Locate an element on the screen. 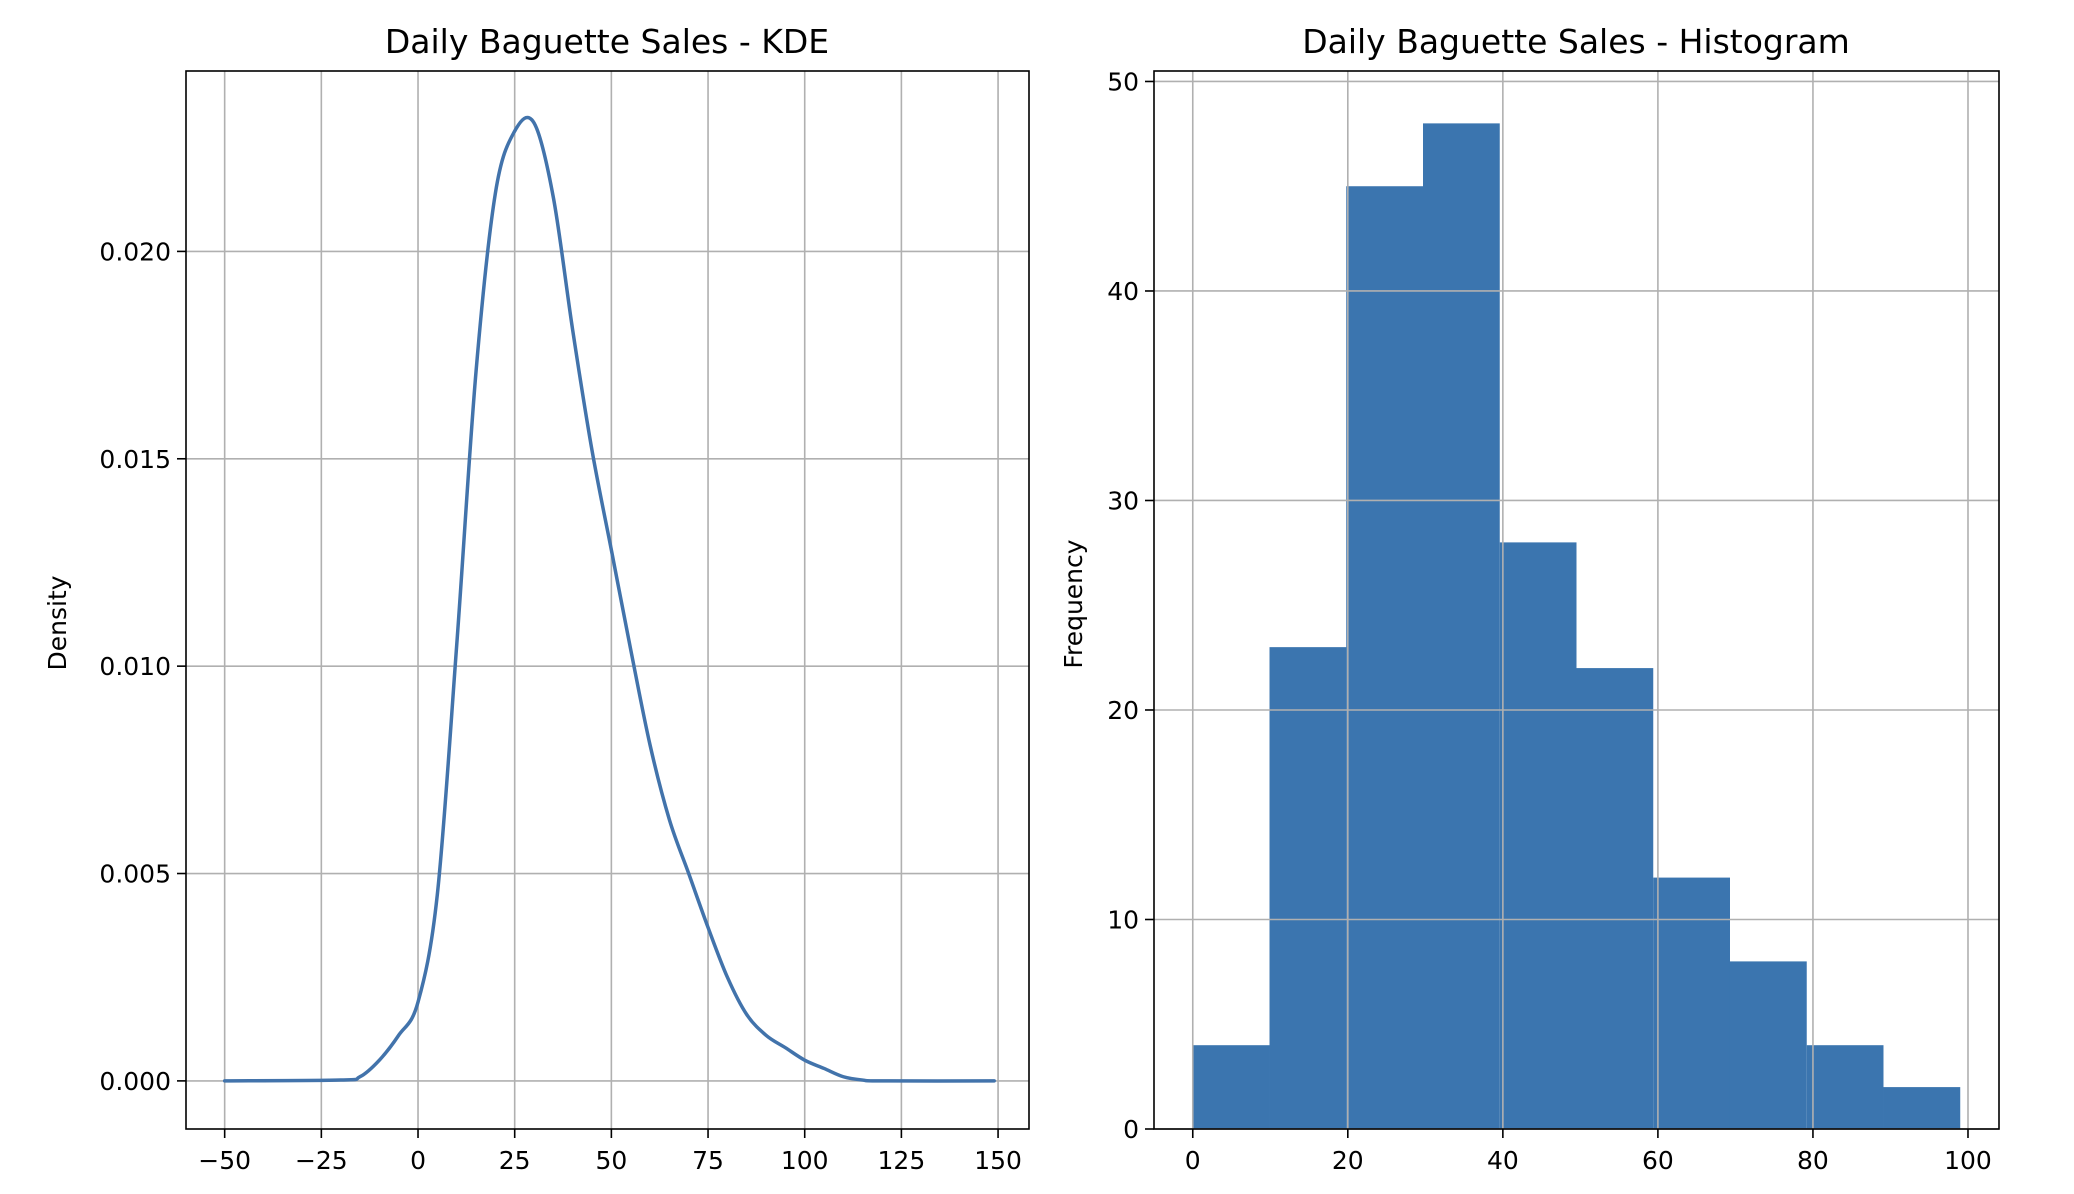 This screenshot has height=1194, width=2074. kde-x-tick-label: 100 is located at coordinates (805, 1160).